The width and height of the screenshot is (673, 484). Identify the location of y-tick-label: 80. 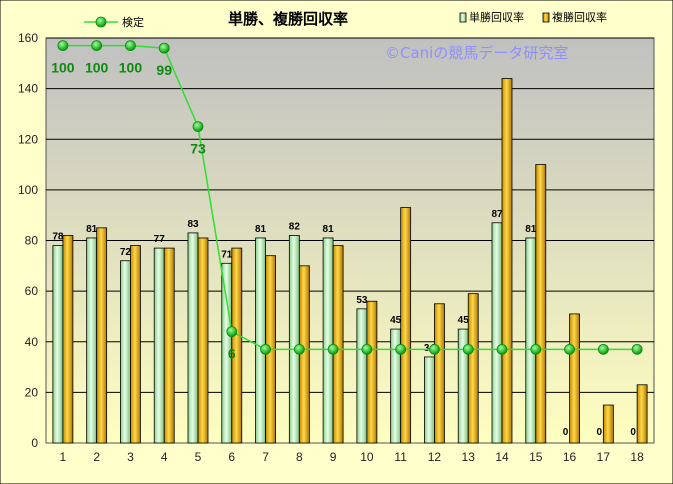
(32, 241).